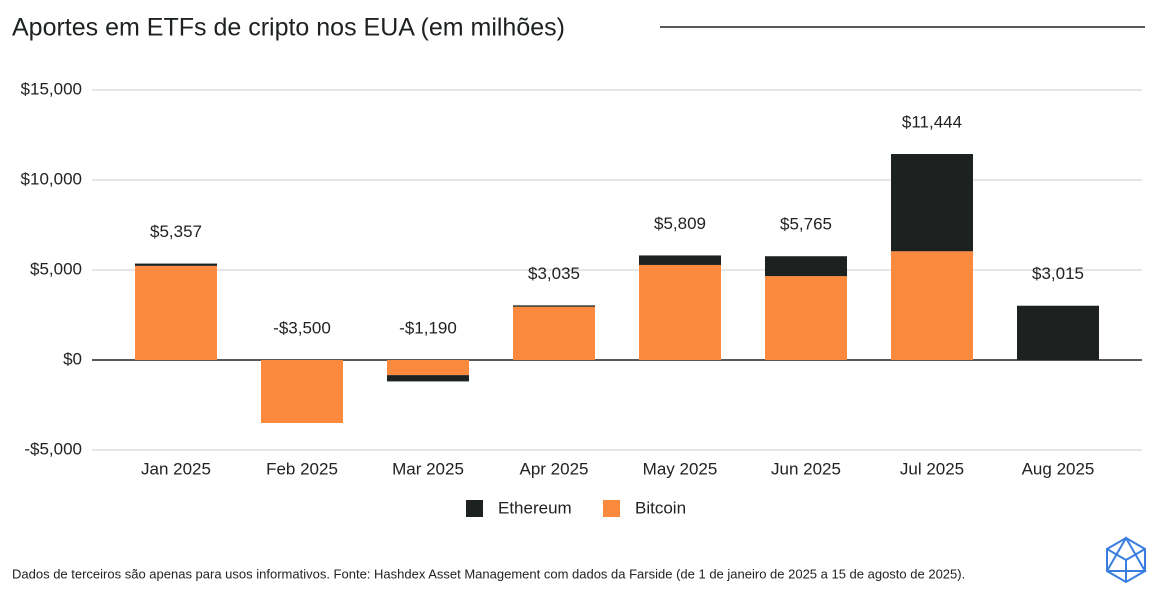 The height and width of the screenshot is (614, 1166). Describe the element at coordinates (51, 178) in the screenshot. I see `y-tick-label: $10,000` at that location.